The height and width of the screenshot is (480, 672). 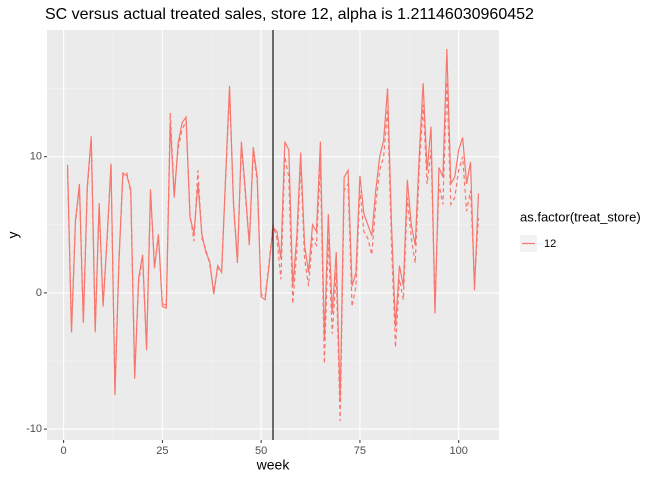 What do you see at coordinates (36, 157) in the screenshot?
I see `y-tick-label: 10` at bounding box center [36, 157].